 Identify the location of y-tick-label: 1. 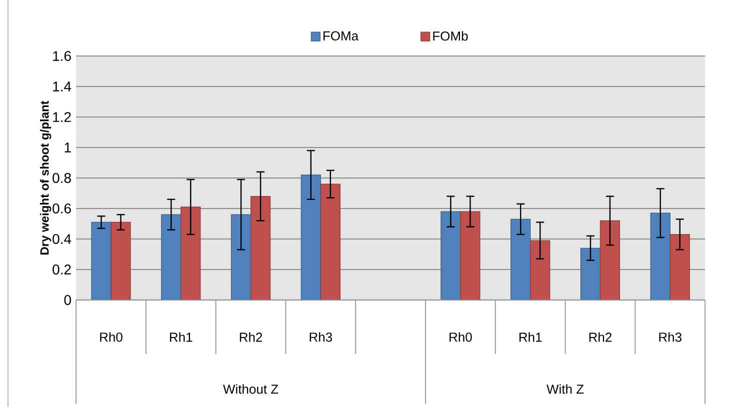
(67, 147).